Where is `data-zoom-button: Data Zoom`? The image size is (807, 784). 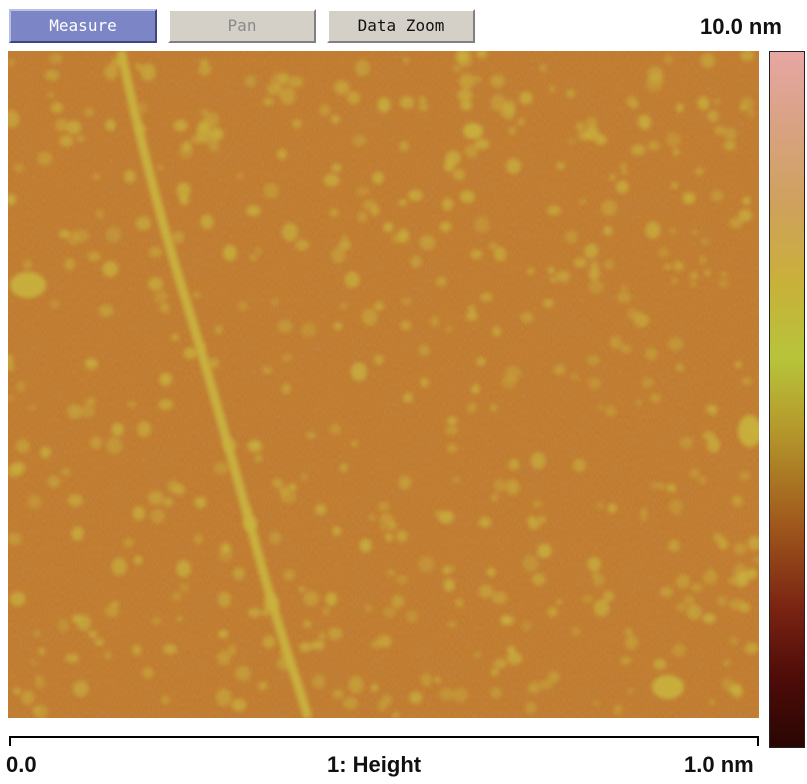
data-zoom-button: Data Zoom is located at coordinates (401, 26).